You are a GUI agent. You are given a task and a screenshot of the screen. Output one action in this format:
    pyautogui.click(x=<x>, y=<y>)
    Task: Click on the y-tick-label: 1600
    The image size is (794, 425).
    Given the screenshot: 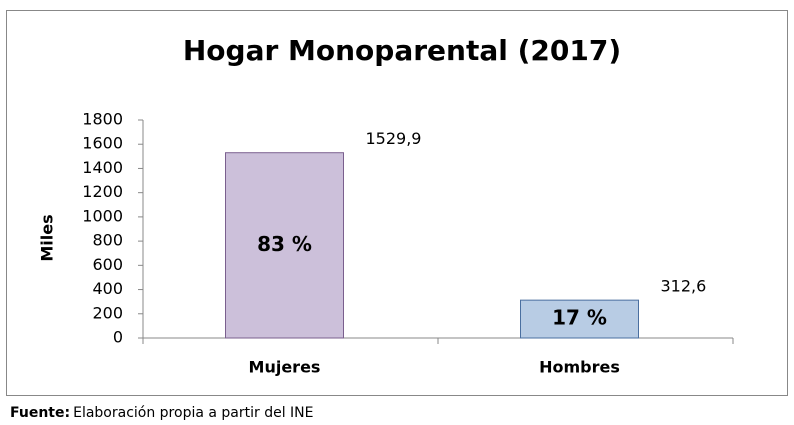 What is the action you would take?
    pyautogui.click(x=102, y=143)
    